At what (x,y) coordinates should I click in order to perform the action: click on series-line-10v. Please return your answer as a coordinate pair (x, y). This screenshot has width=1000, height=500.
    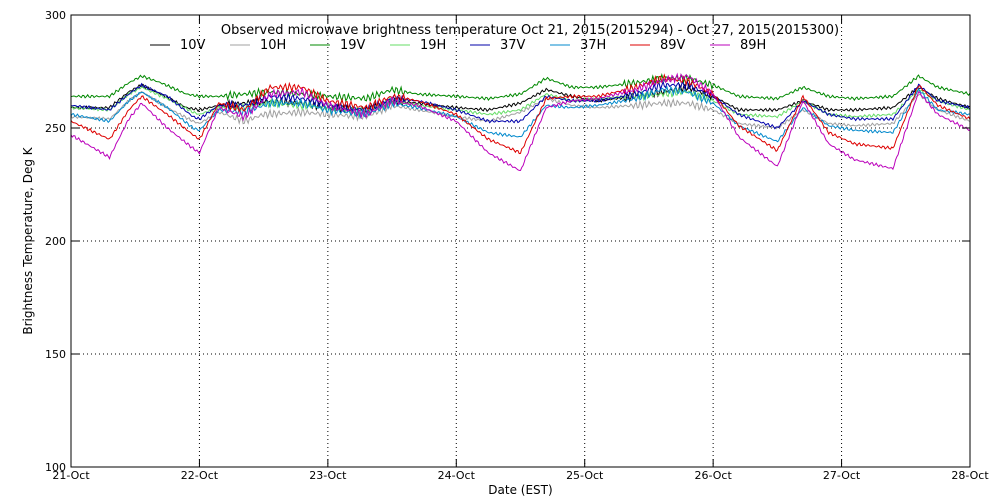
    Looking at the image, I should click on (520, 98).